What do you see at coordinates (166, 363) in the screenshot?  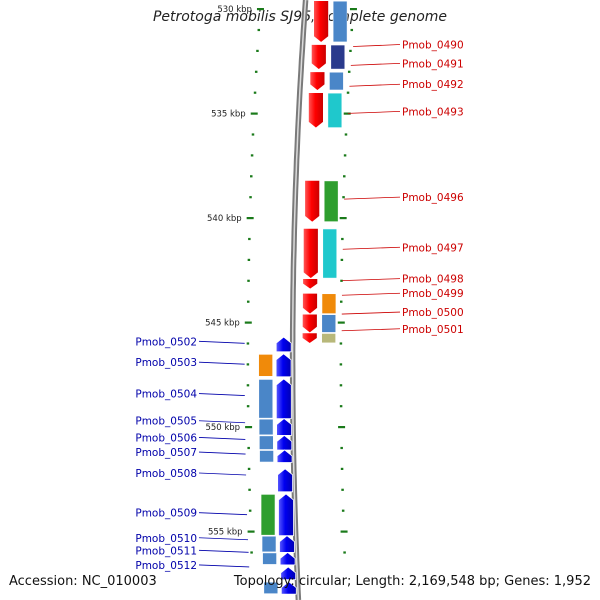 I see `gene-label-Pmob_0503: Pmob_0503` at bounding box center [166, 363].